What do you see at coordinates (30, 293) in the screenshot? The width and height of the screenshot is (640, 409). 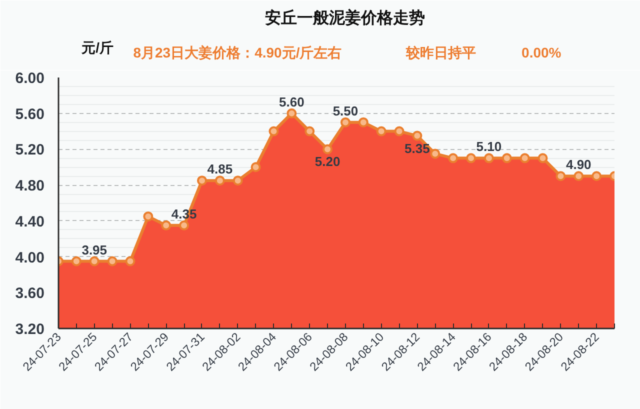 I see `y-tick-label: 3.60` at bounding box center [30, 293].